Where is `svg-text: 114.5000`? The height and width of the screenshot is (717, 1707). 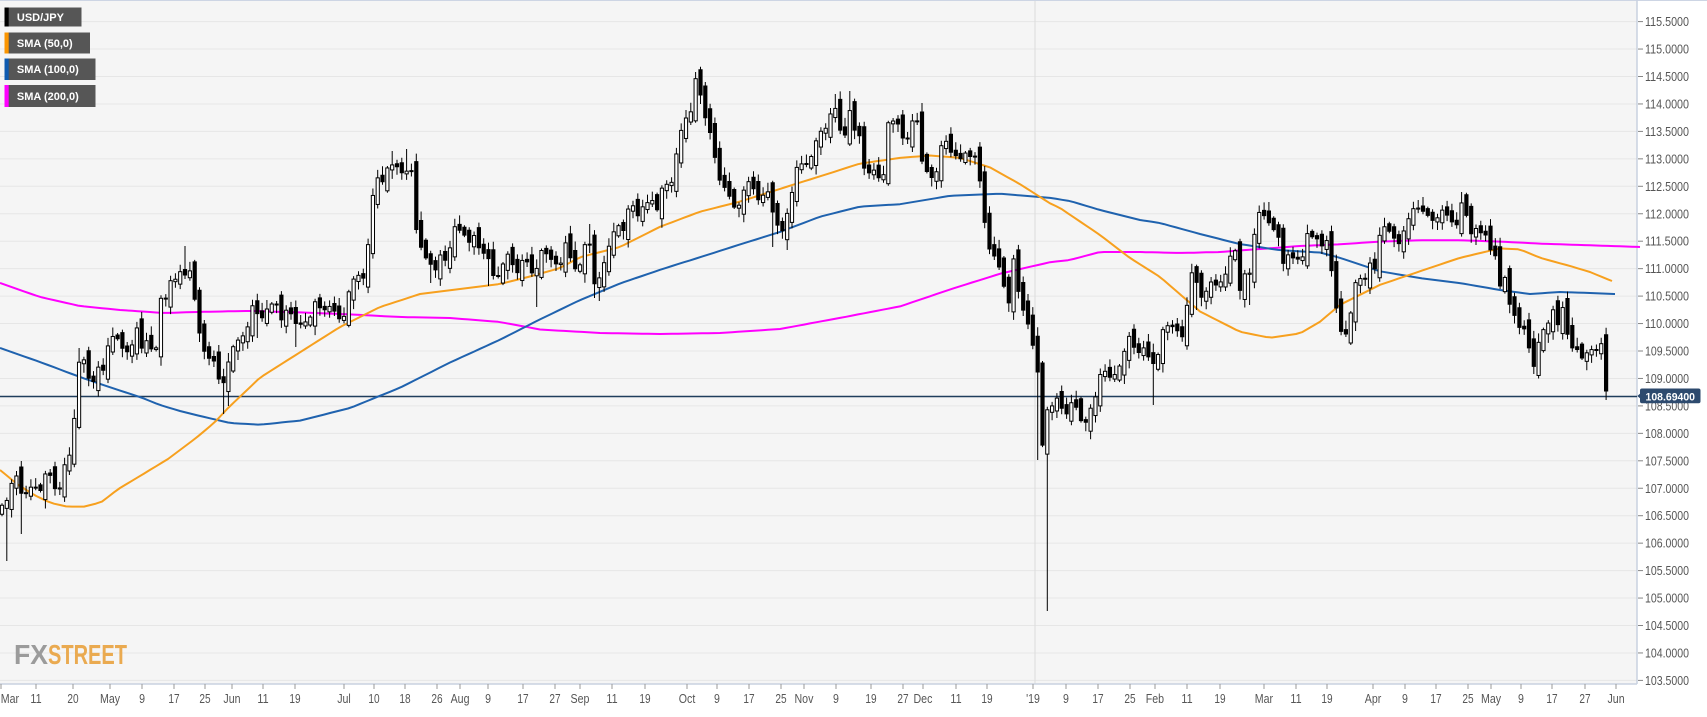 svg-text: 114.5000 is located at coordinates (1667, 77).